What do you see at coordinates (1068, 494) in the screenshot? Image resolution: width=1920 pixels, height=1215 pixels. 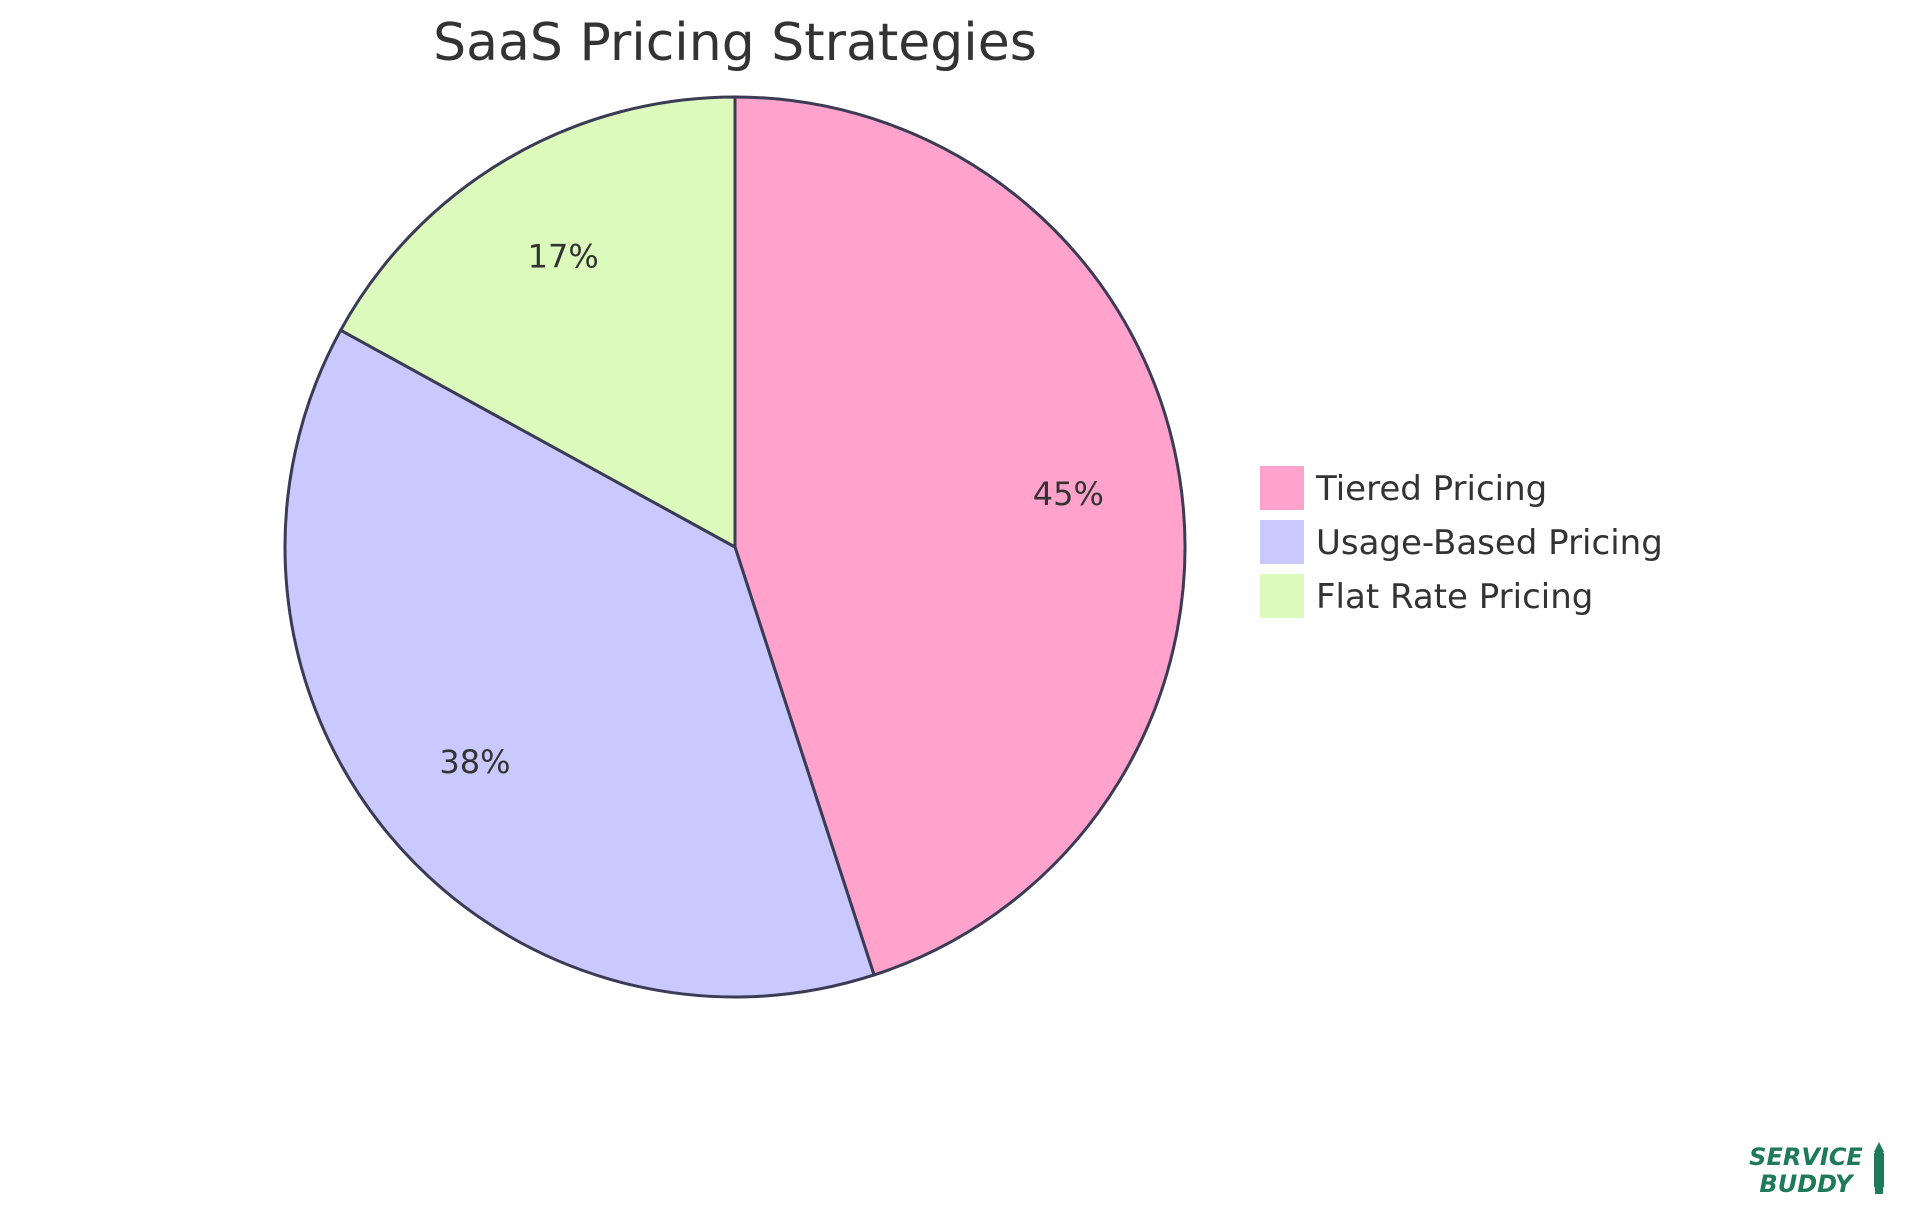 I see `slice-label-0: 45%` at bounding box center [1068, 494].